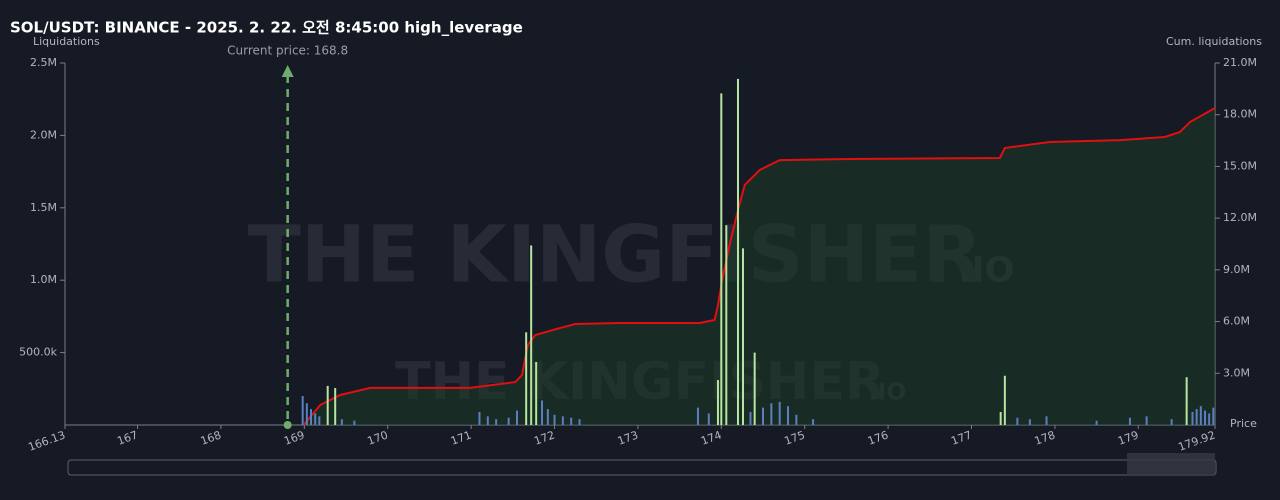  What do you see at coordinates (1243, 423) in the screenshot?
I see `x-axis-title: Price` at bounding box center [1243, 423].